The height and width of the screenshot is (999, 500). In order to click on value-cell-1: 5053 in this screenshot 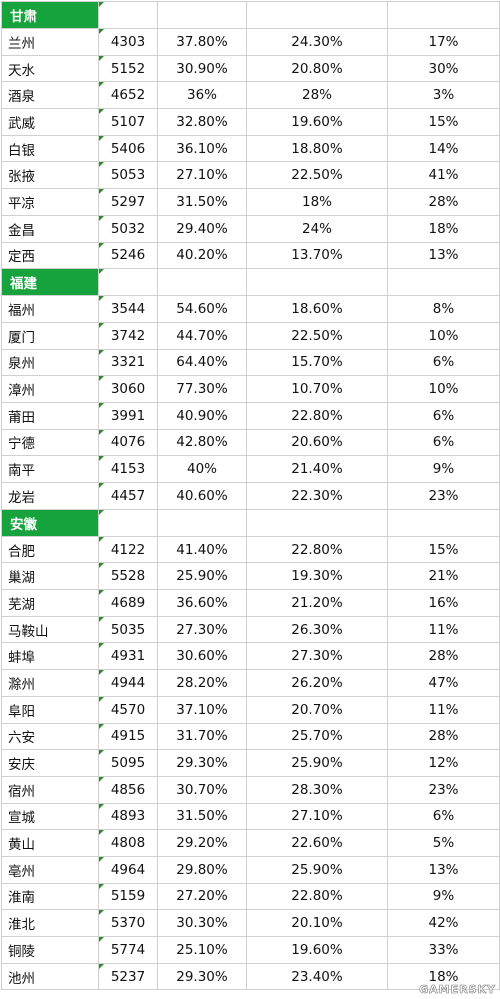, I will do `click(128, 175)`.